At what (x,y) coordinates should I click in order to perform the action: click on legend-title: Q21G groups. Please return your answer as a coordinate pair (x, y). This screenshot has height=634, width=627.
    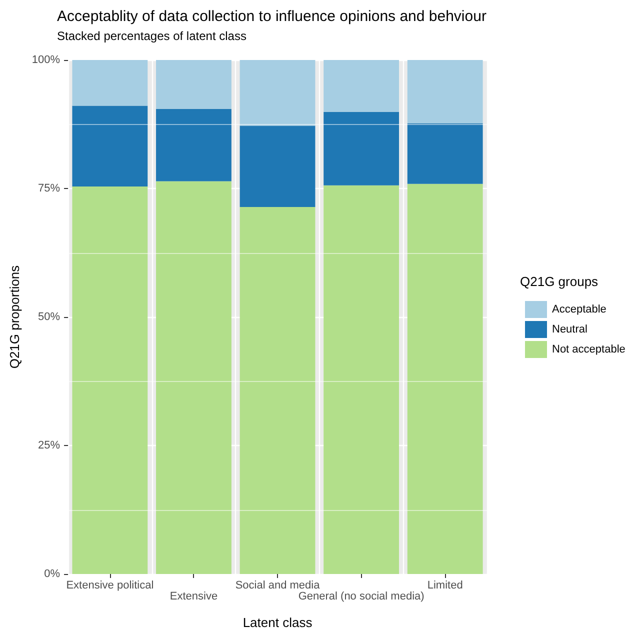
    Looking at the image, I should click on (559, 281).